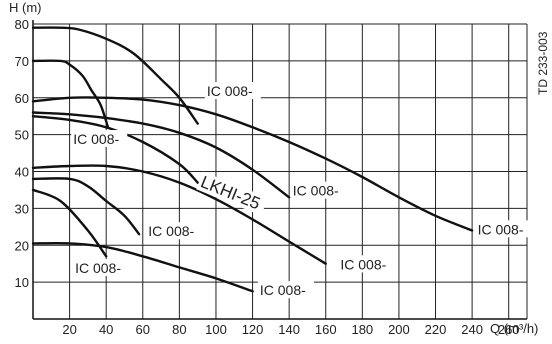  I want to click on series-label-bg, so click(232, 193).